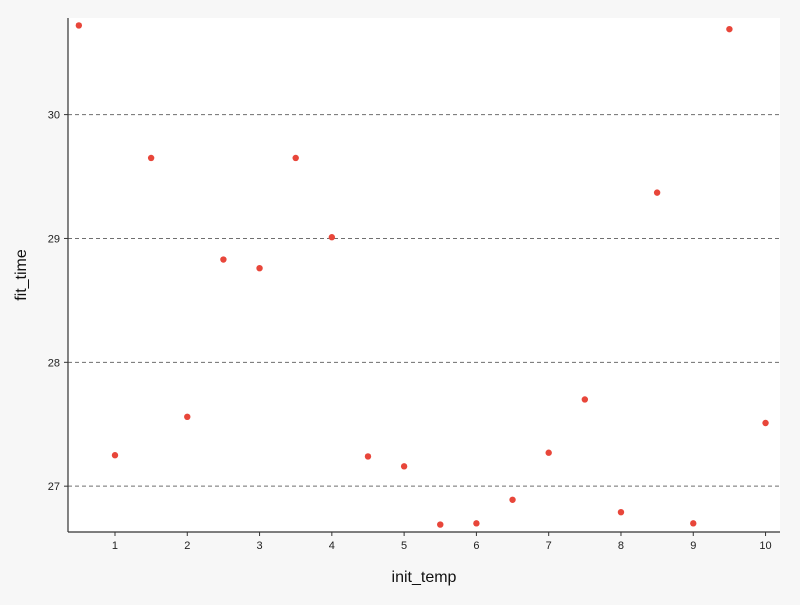 The width and height of the screenshot is (800, 605). I want to click on y-axis-title: fit_time, so click(21, 275).